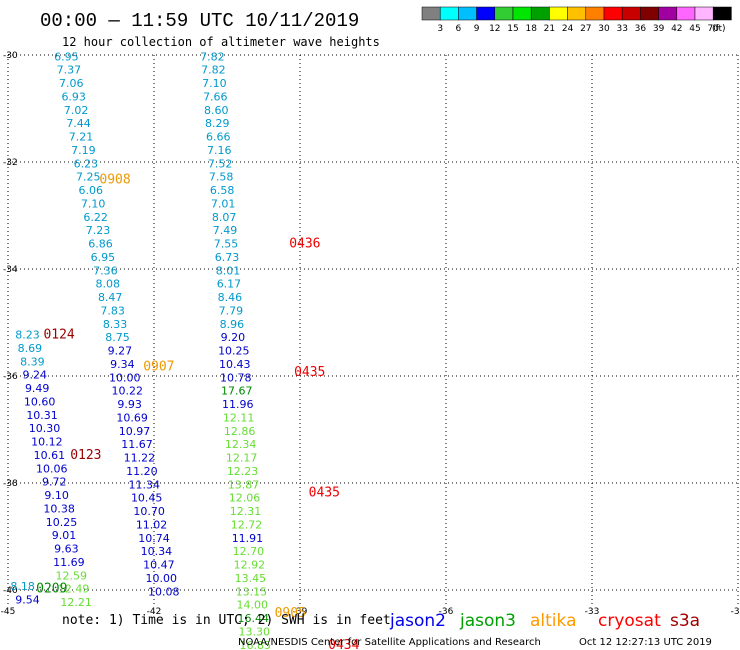 This screenshot has width=740, height=650. What do you see at coordinates (477, 29) in the screenshot?
I see `color-scale-tick: 9` at bounding box center [477, 29].